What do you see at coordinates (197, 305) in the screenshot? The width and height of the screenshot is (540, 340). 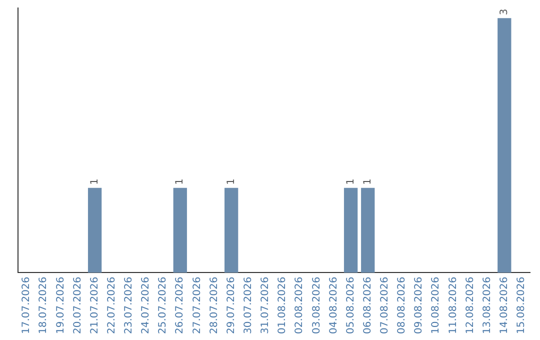 I see `x-tick-label: 27.07.2026` at bounding box center [197, 305].